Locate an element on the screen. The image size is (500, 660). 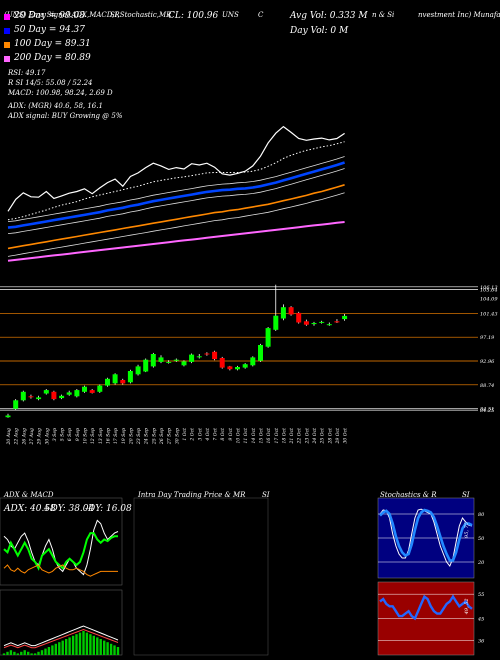
x-tick-label-15: 19 Sep is located at coordinates (124, 436).